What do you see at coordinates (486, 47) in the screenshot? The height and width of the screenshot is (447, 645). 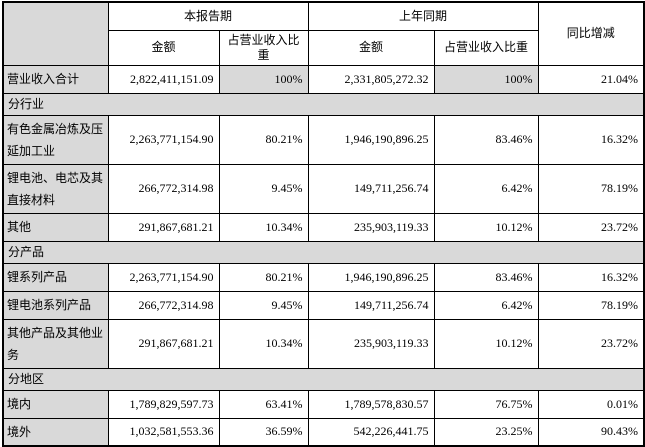 I see `header-share-prior: 占营业收入比重` at bounding box center [486, 47].